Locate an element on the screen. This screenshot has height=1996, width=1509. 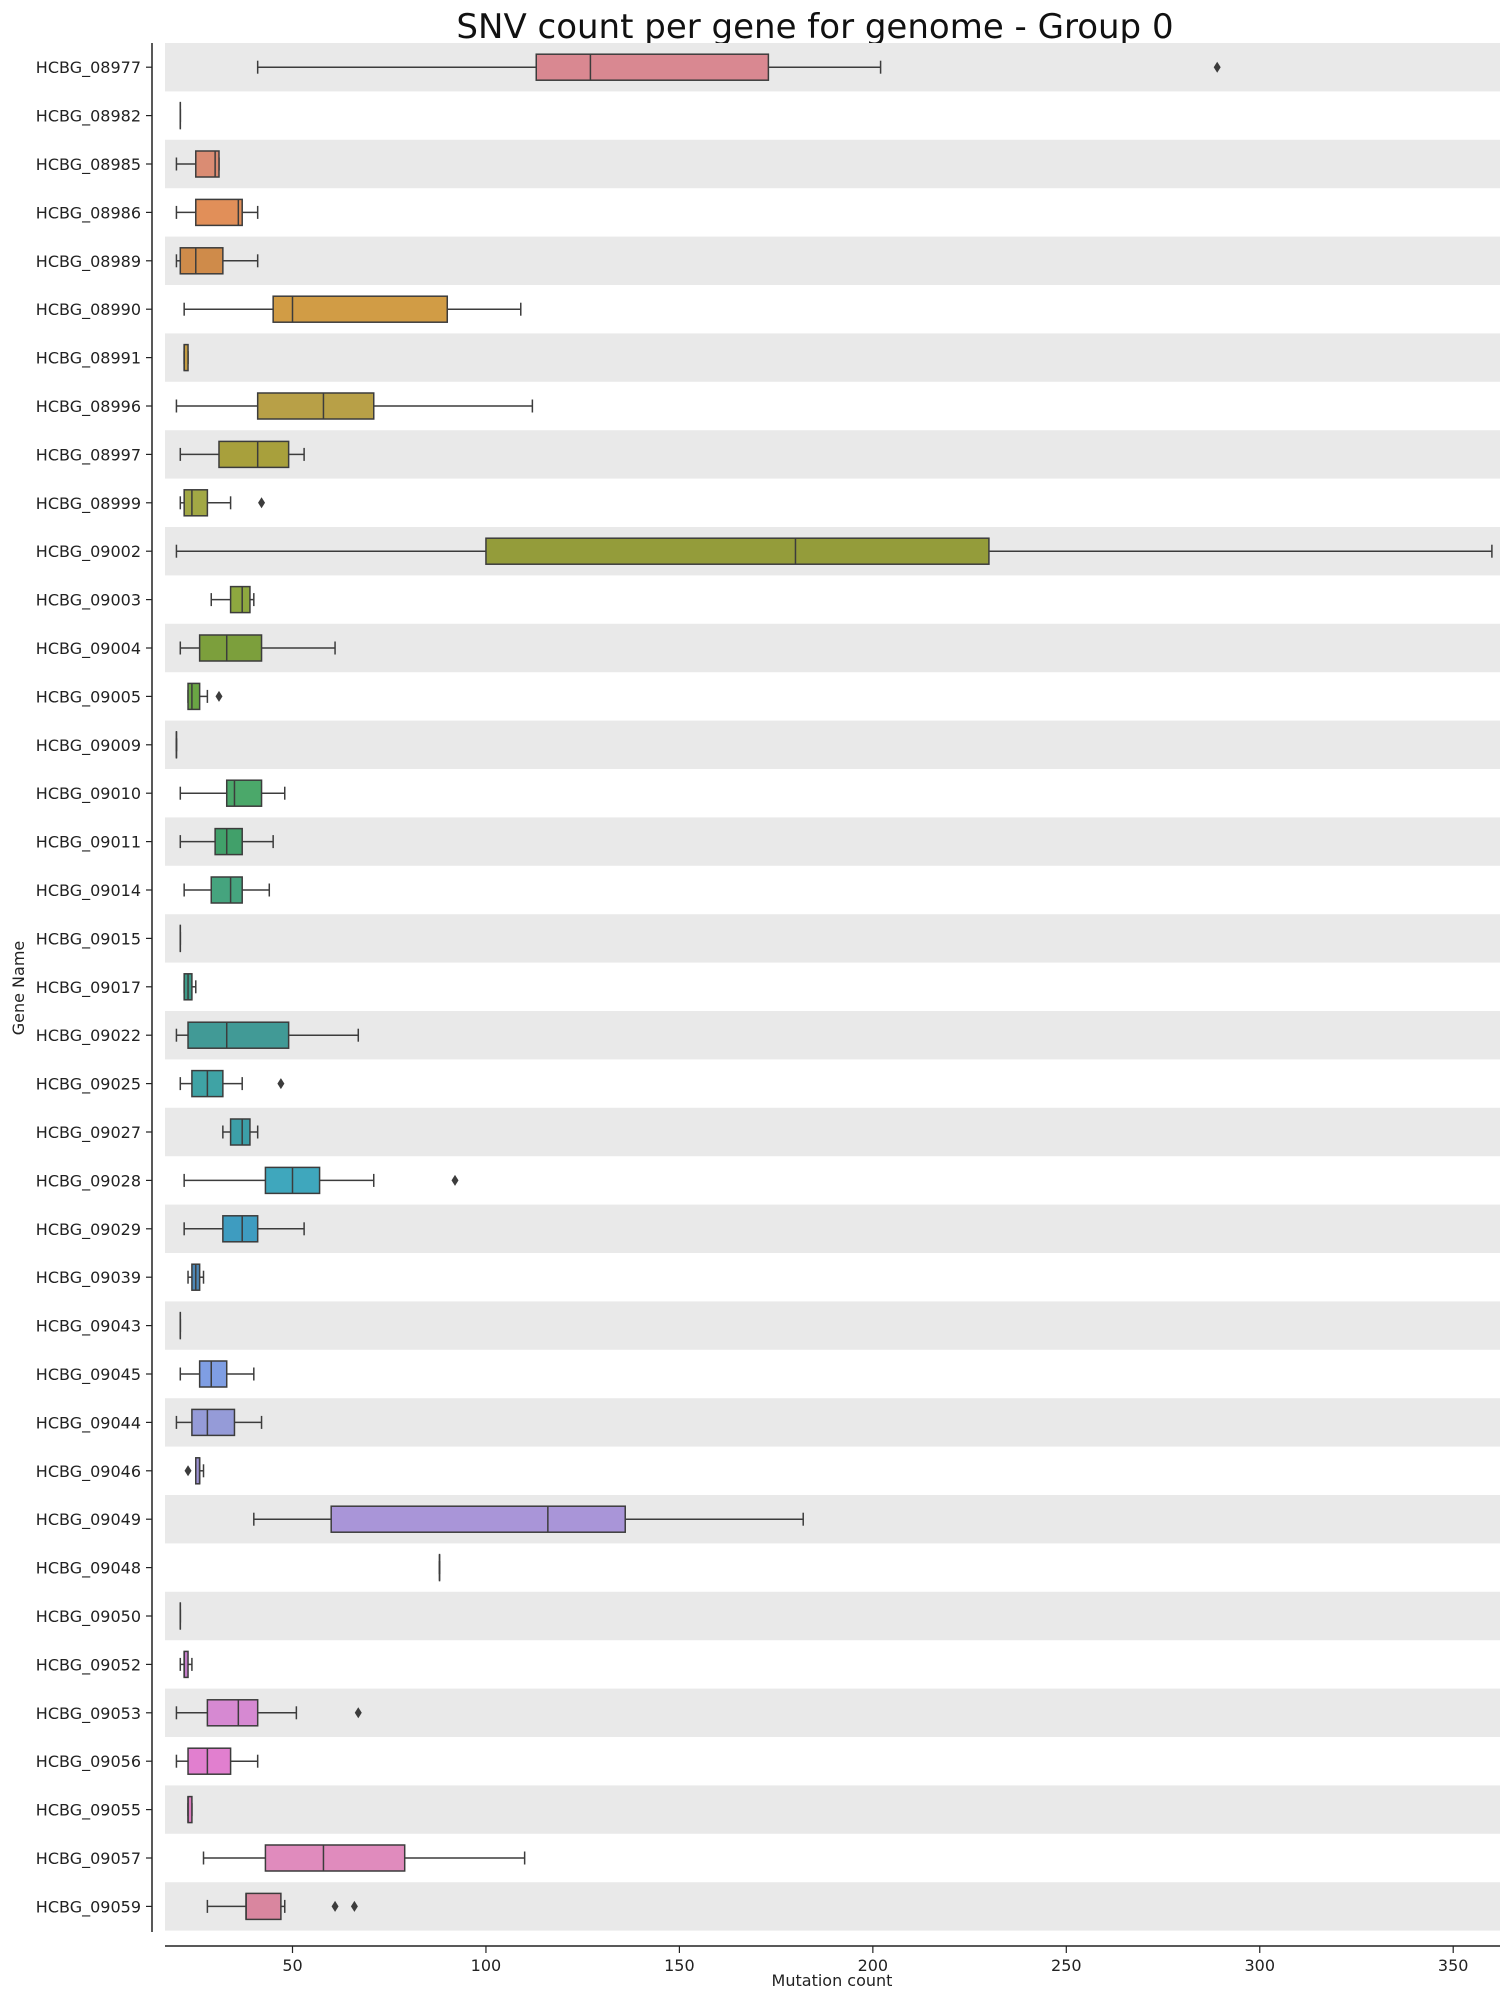
y-tick-label: HCBG_09017 is located at coordinates (88, 988).